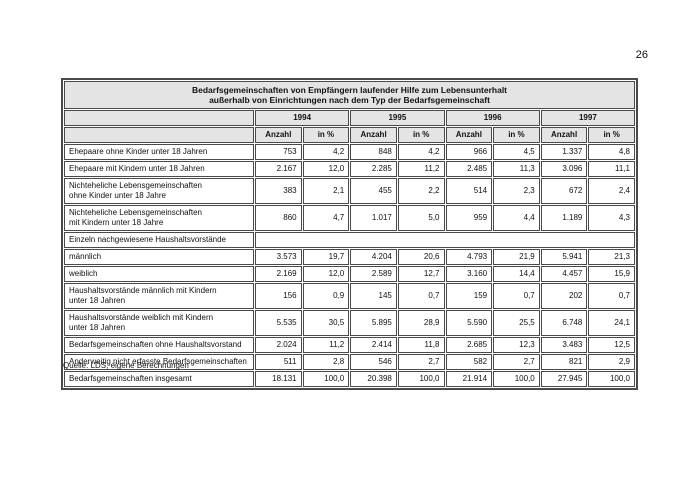  I want to click on value-cell: 2.024, so click(278, 345).